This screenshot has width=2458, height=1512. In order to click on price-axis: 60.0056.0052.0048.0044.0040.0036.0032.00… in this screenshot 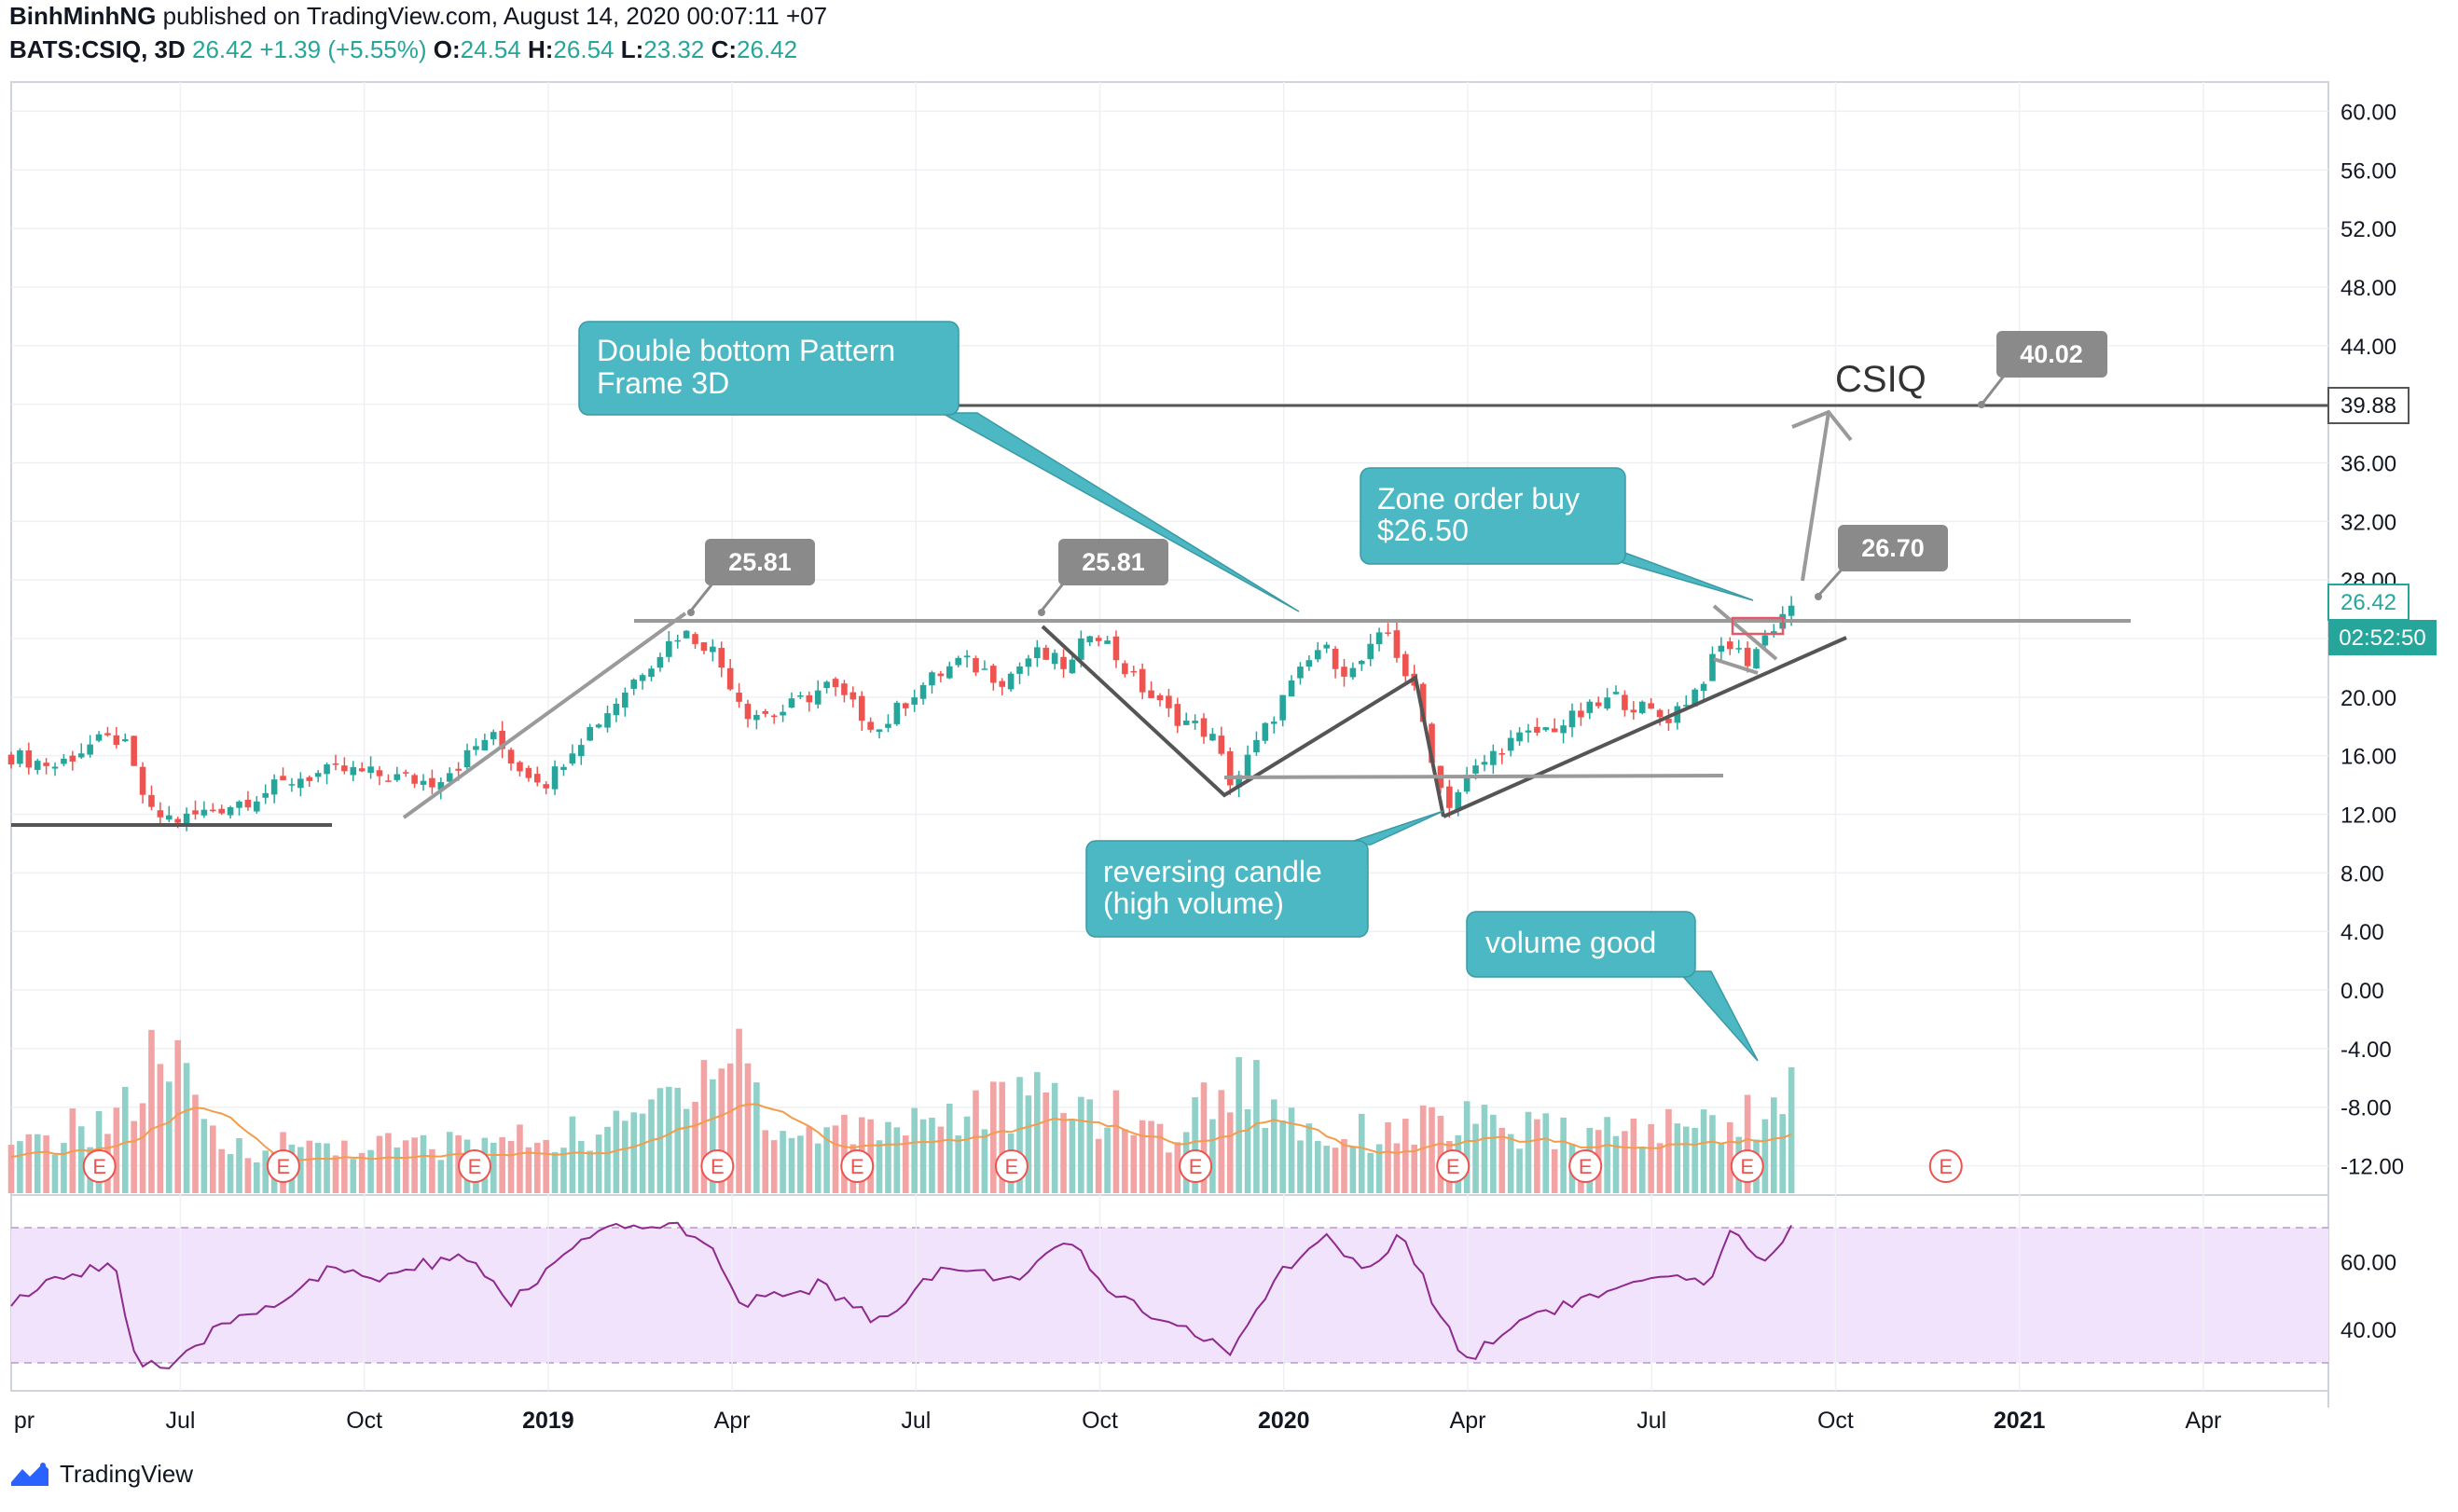, I will do `click(2372, 639)`.